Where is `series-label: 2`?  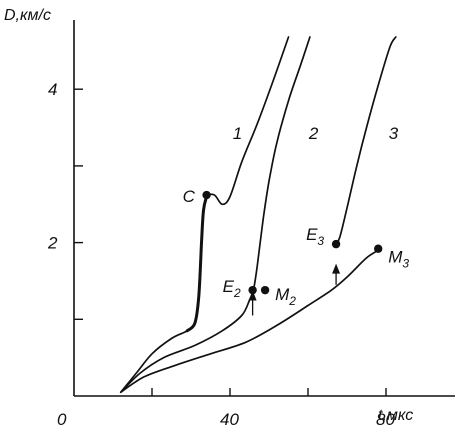 series-label: 2 is located at coordinates (313, 133).